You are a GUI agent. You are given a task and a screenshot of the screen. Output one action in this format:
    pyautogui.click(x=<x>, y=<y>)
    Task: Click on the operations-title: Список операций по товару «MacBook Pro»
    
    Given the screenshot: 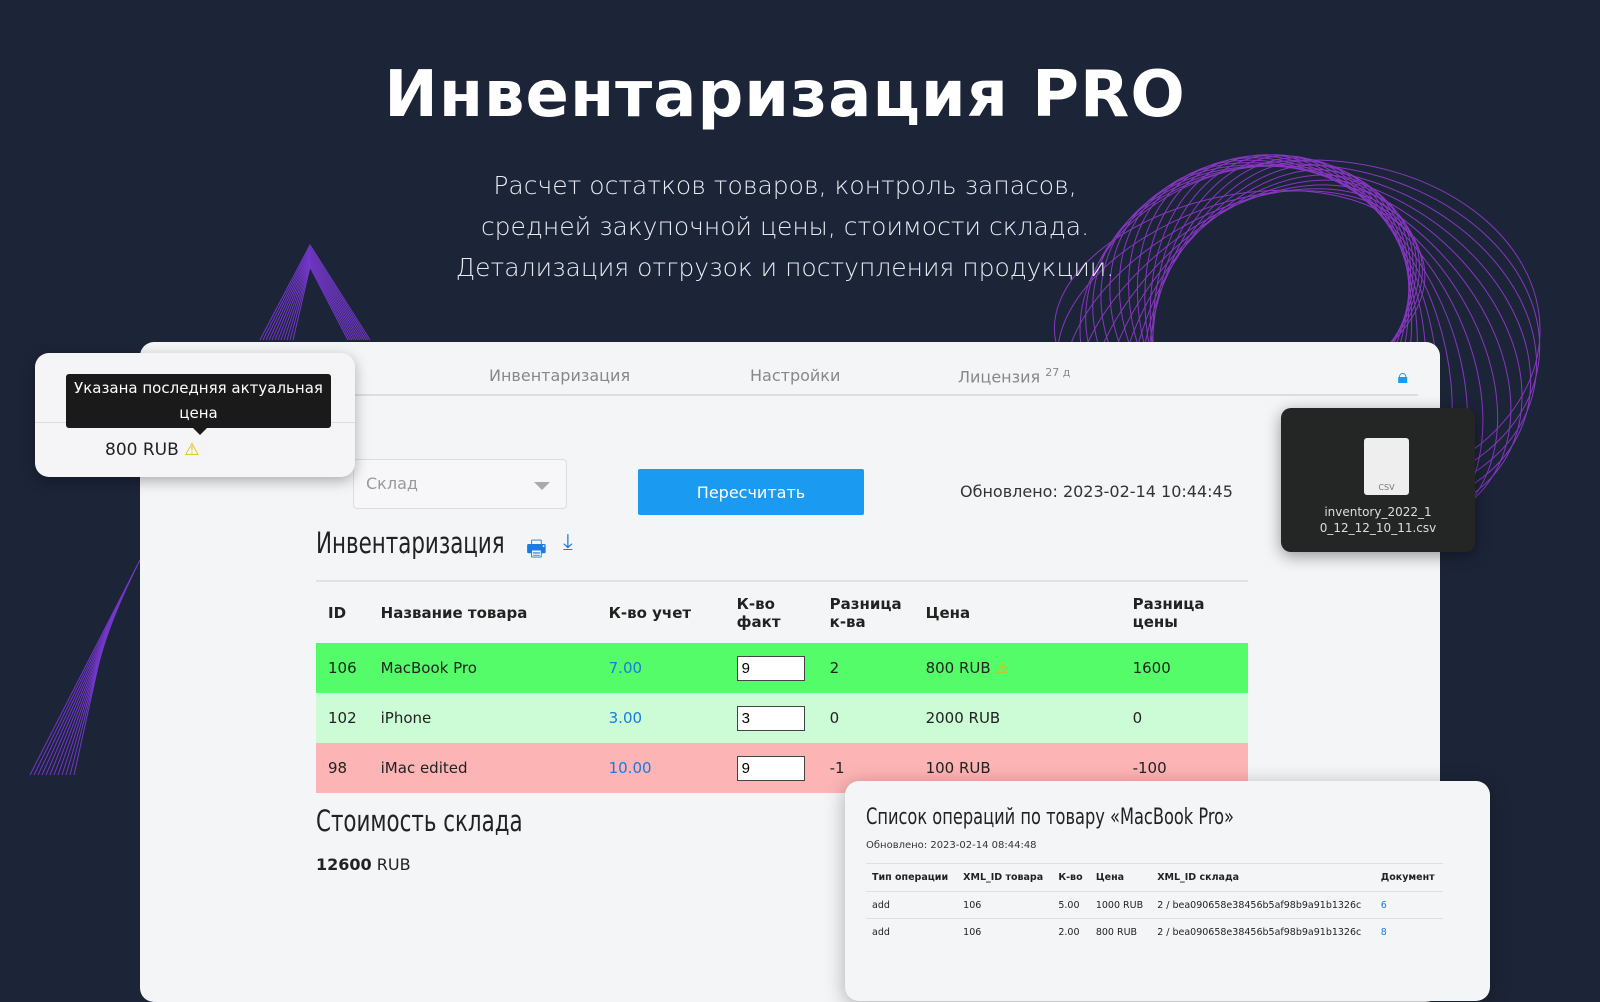 What is the action you would take?
    pyautogui.click(x=1050, y=817)
    